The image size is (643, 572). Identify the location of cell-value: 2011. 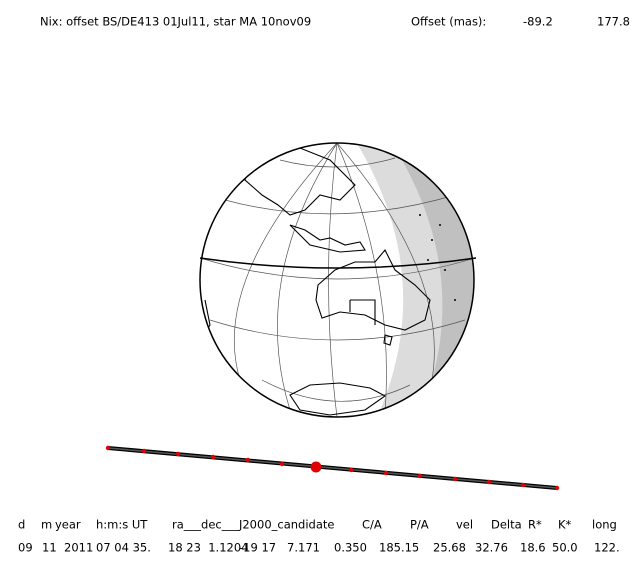
(78, 548).